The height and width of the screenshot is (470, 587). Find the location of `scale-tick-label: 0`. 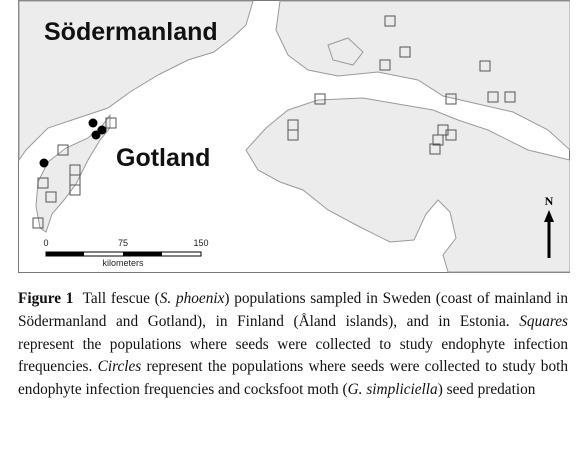

scale-tick-label: 0 is located at coordinates (45, 243).